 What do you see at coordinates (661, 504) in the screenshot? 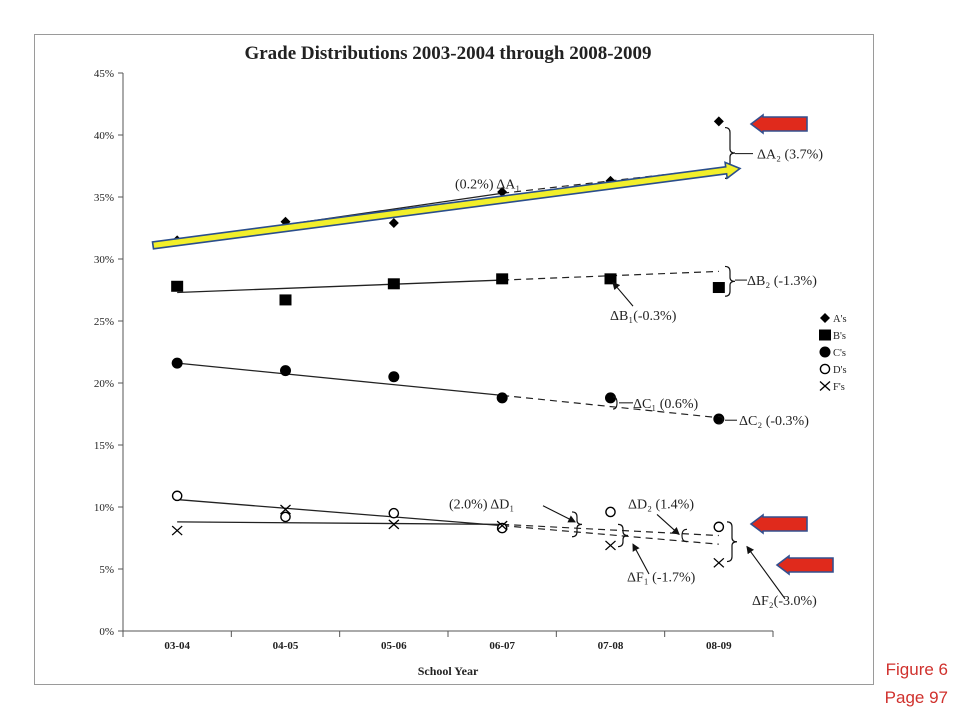
I see `annotation-label: ΔD₂ (1.4%)` at bounding box center [661, 504].